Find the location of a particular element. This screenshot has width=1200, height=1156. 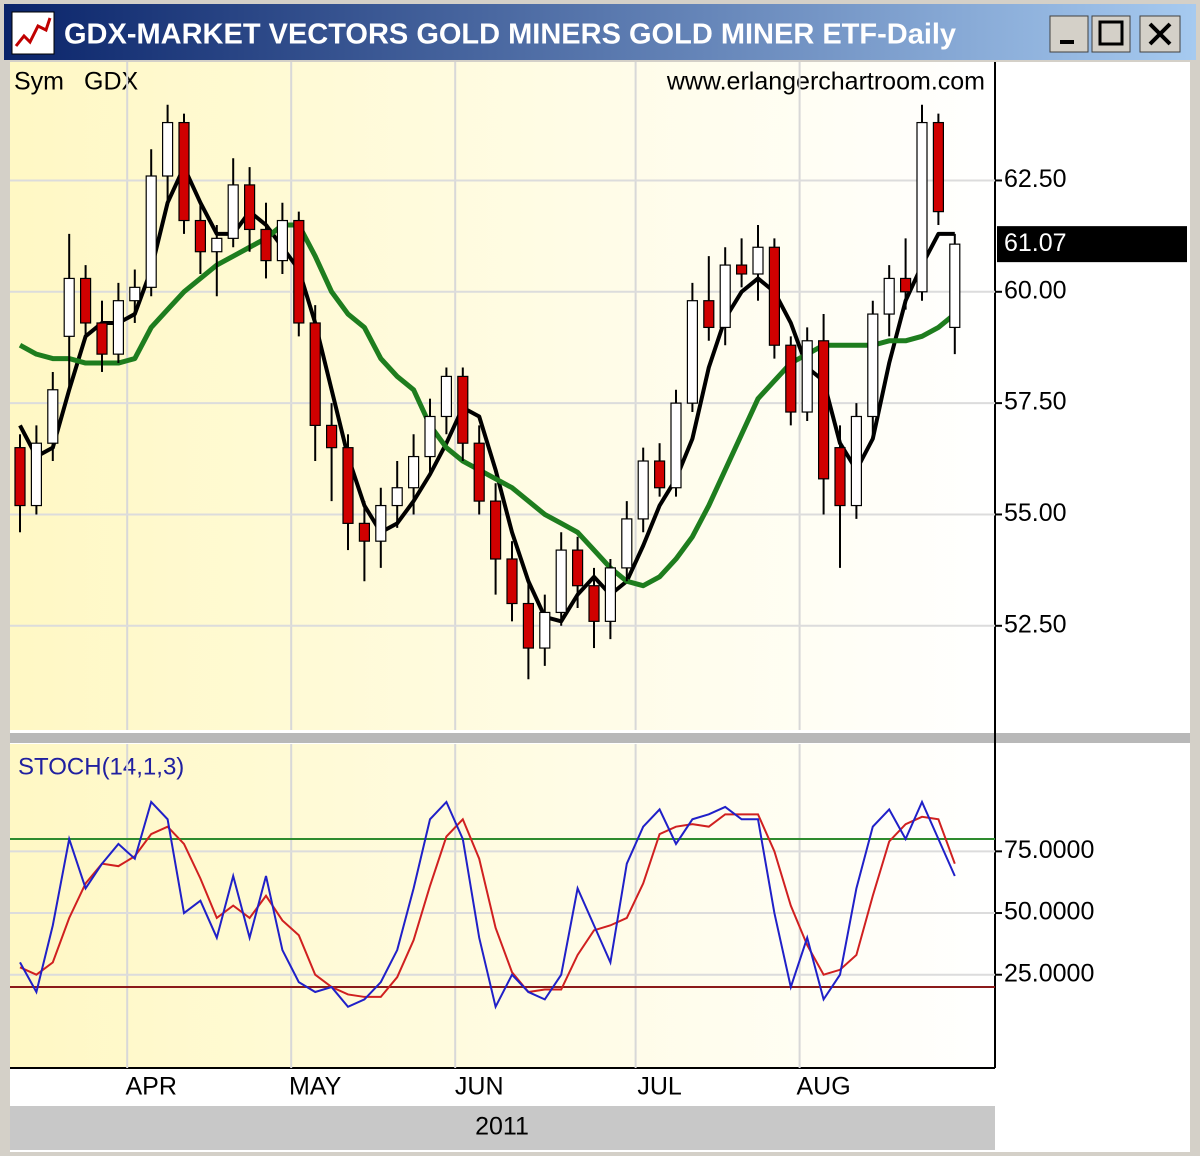

y-tick-label: 75.0000 is located at coordinates (1049, 850).